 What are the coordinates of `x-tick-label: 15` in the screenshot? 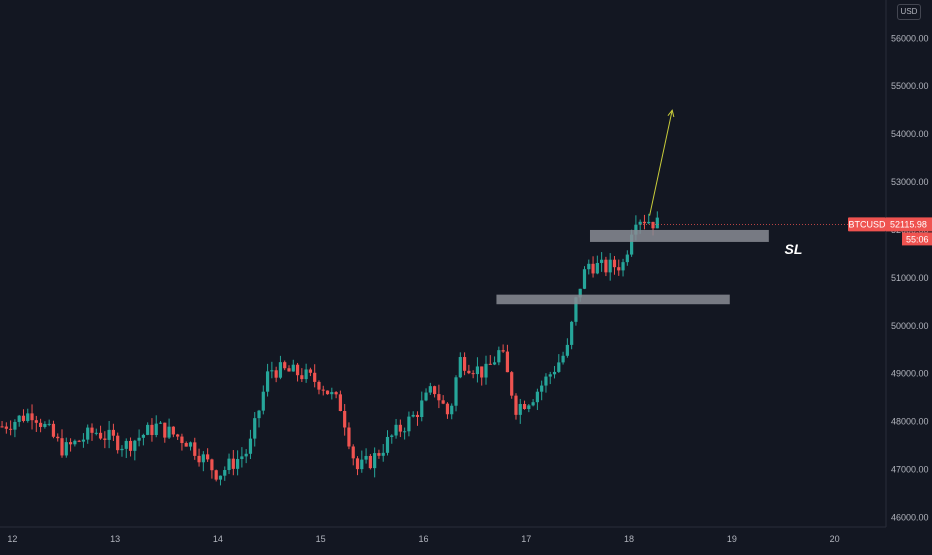 It's located at (321, 539).